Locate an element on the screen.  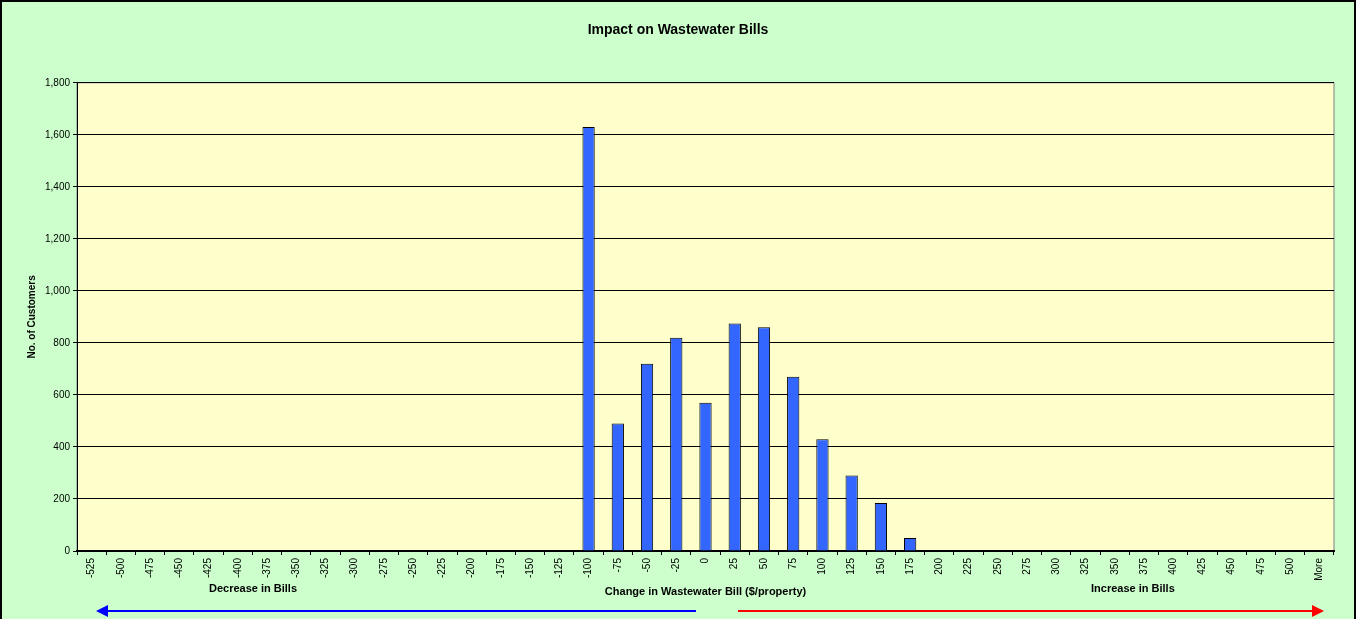
x-tick-label: -75 is located at coordinates (617, 565).